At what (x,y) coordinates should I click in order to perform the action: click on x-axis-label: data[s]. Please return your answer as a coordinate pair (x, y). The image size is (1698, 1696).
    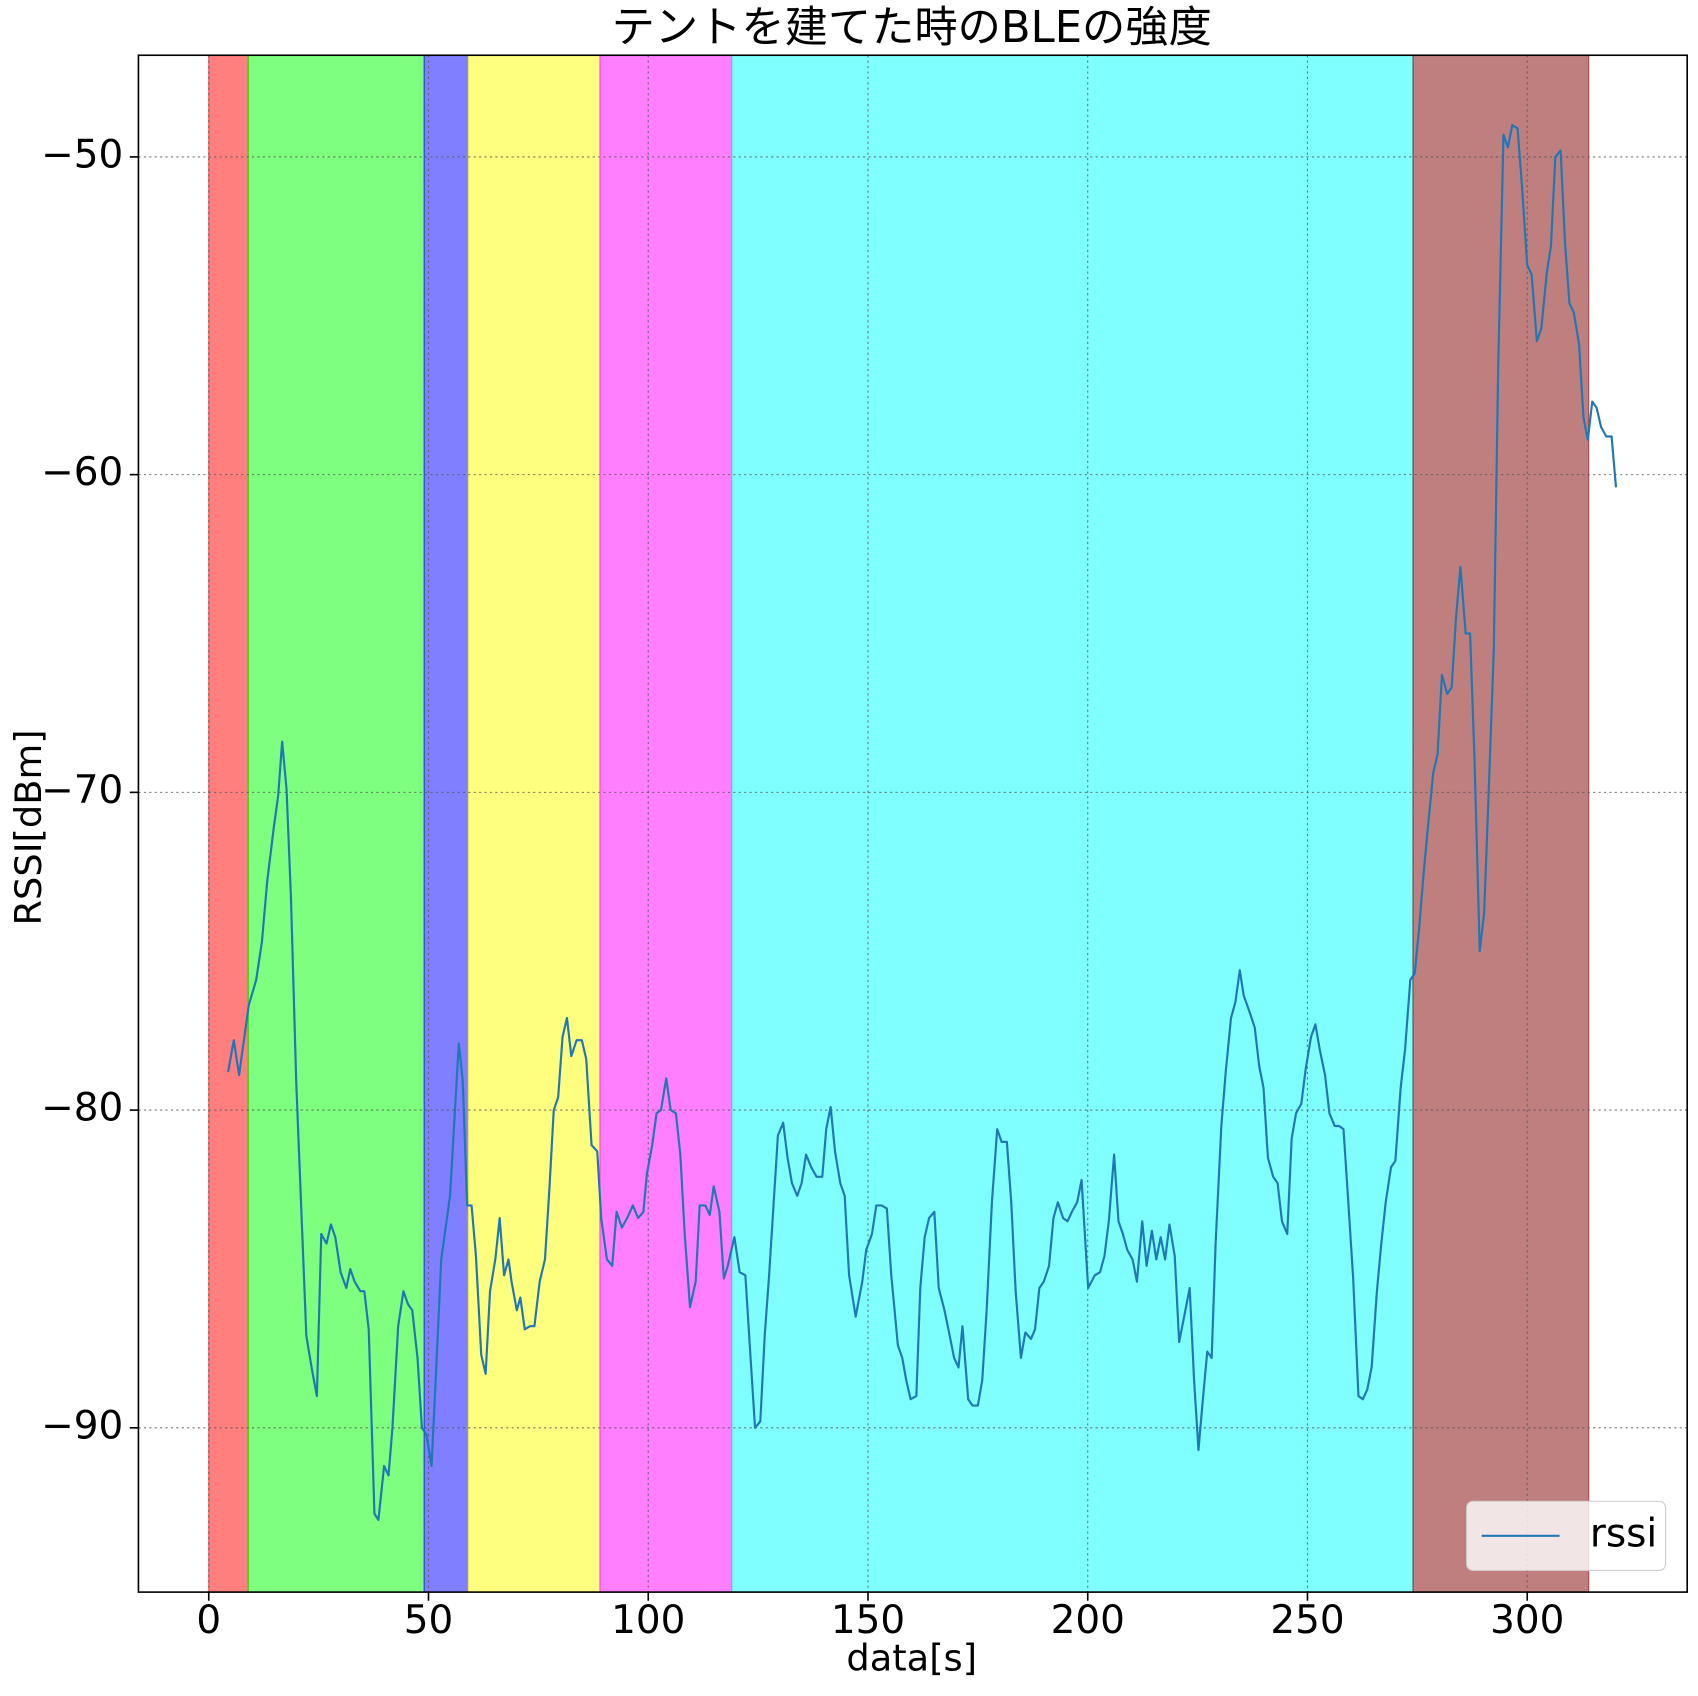
    Looking at the image, I should click on (911, 1658).